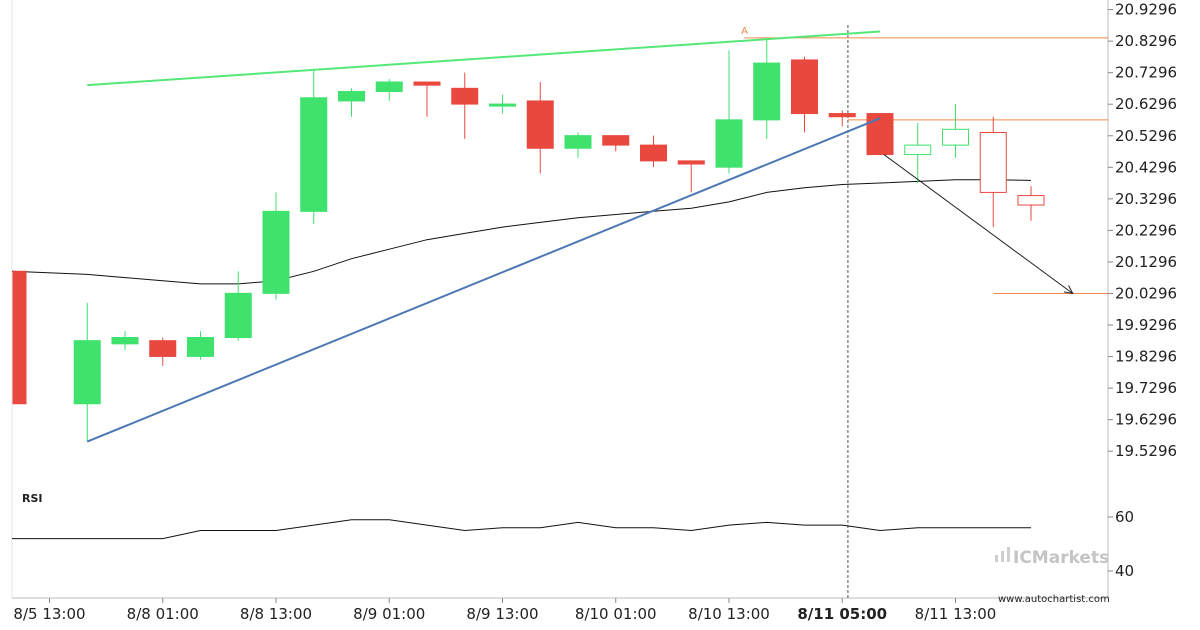 The image size is (1200, 630). I want to click on y-tick-label: 19.9296, so click(1146, 325).